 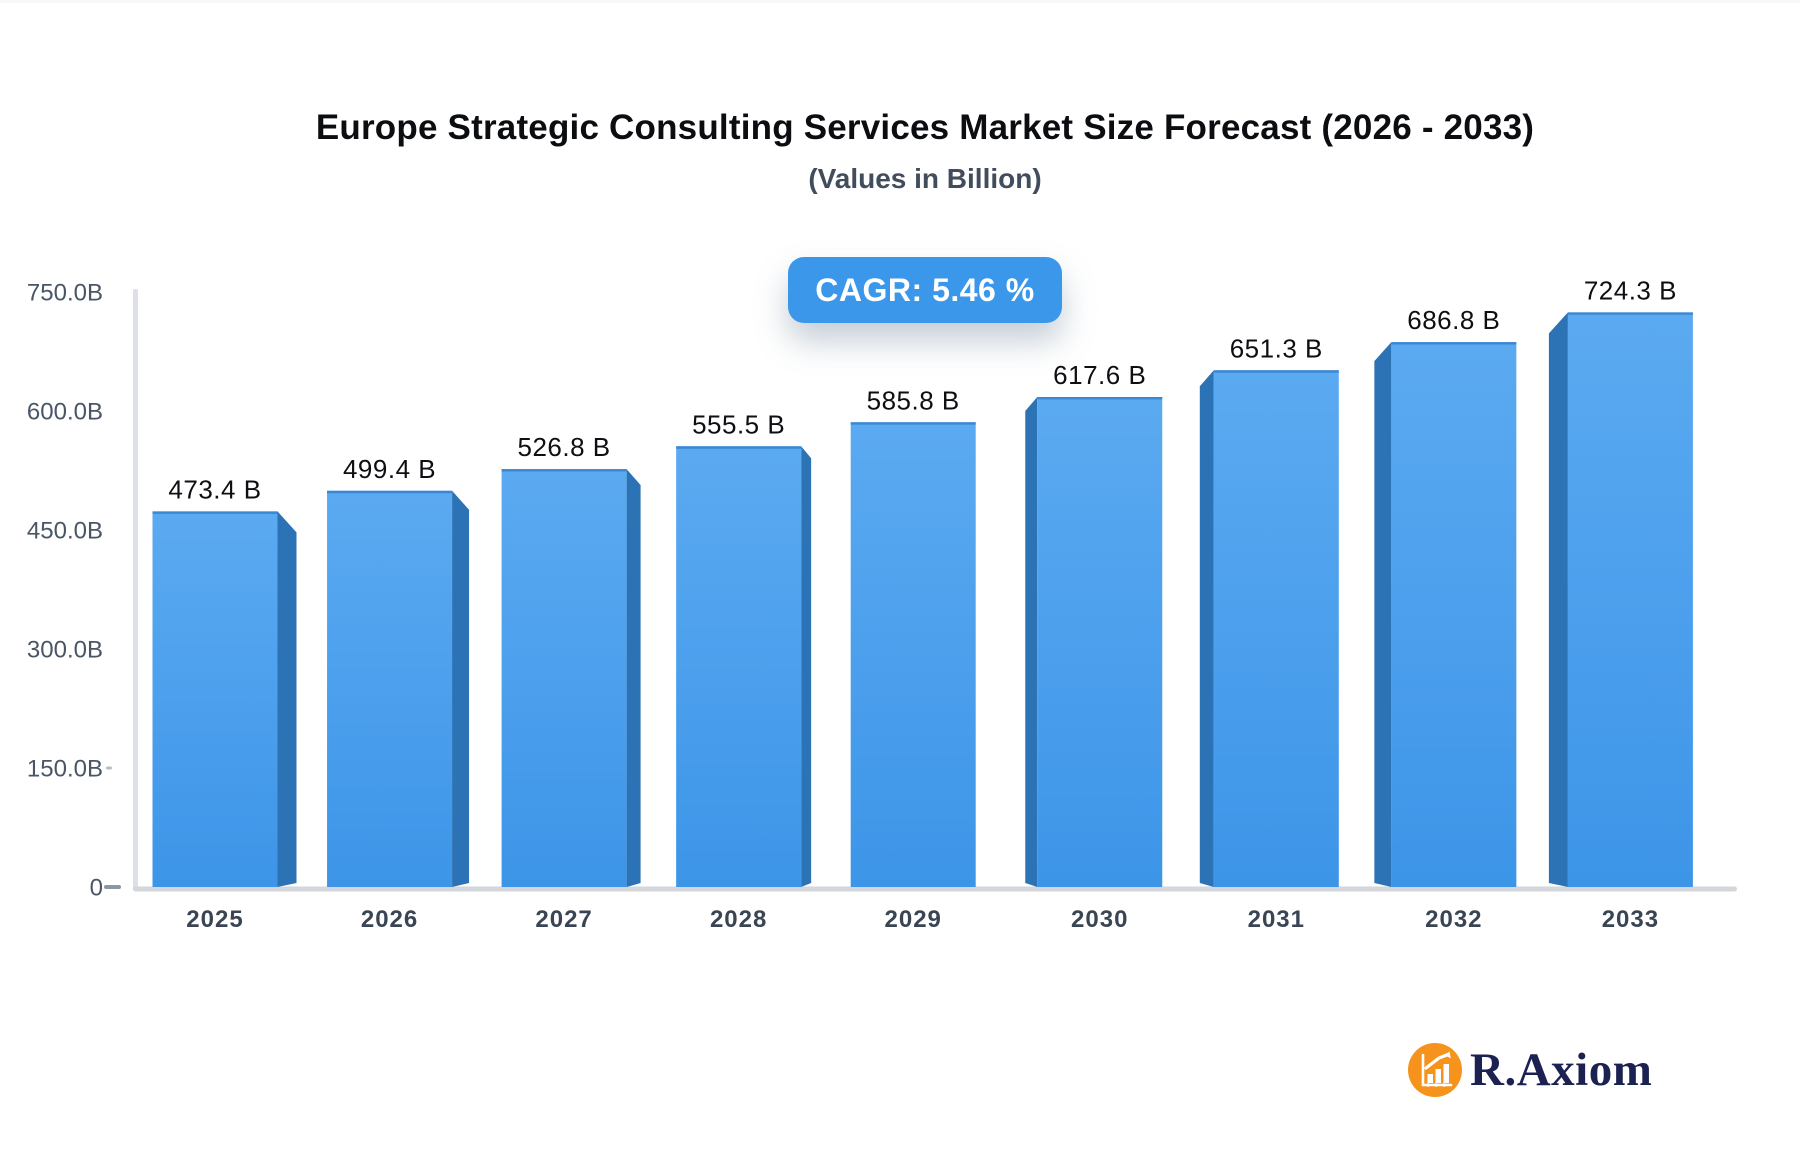 I want to click on bar-value-label: 499.4 B, so click(x=389, y=469).